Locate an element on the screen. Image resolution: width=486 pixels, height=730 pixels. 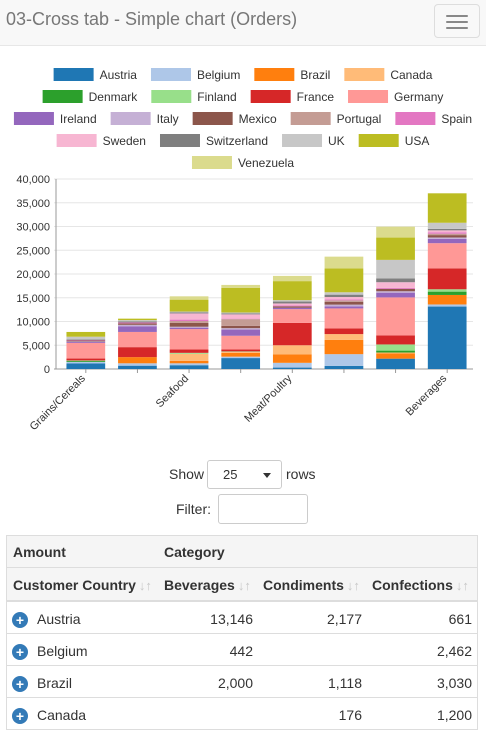
hamburger-menu-icon is located at coordinates (457, 21).